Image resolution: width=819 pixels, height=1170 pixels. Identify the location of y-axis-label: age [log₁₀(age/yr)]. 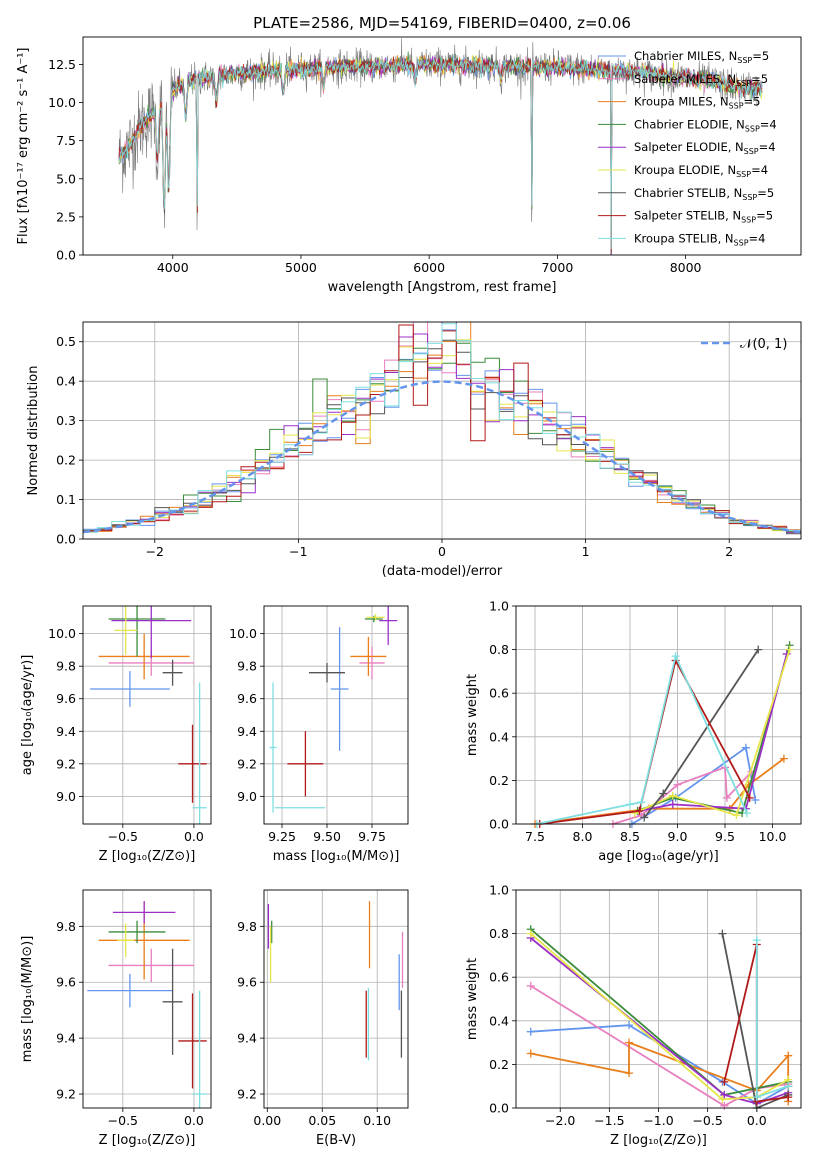
(27, 715).